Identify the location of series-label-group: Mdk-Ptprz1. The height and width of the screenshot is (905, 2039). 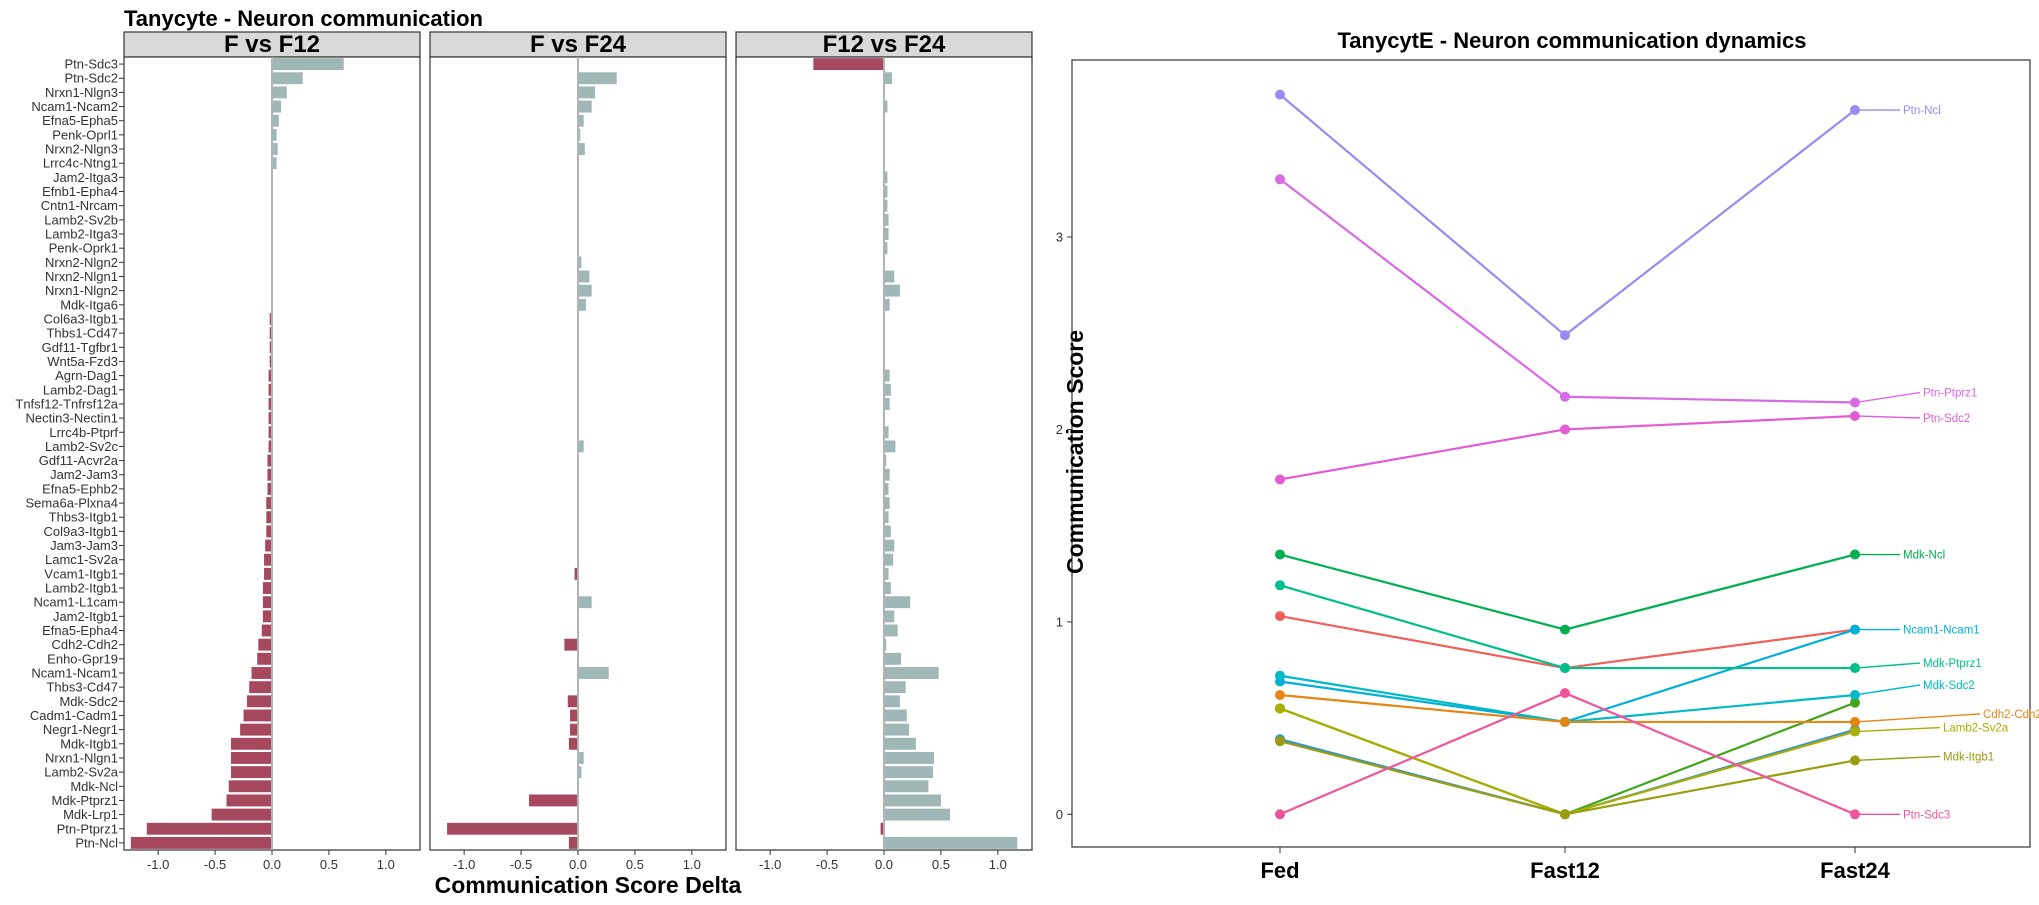
(1918, 664).